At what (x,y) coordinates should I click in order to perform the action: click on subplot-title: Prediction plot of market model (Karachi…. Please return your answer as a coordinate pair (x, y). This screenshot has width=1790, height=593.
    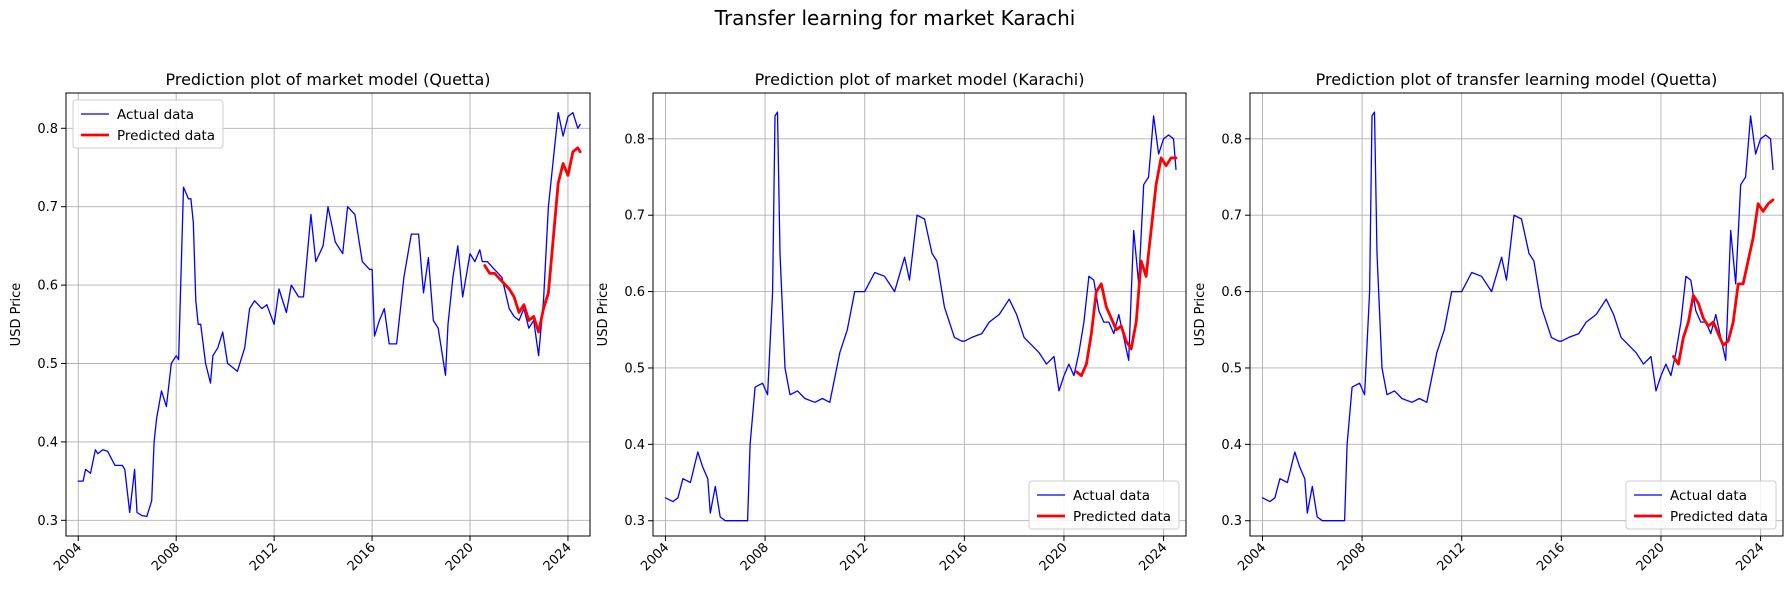
    Looking at the image, I should click on (920, 79).